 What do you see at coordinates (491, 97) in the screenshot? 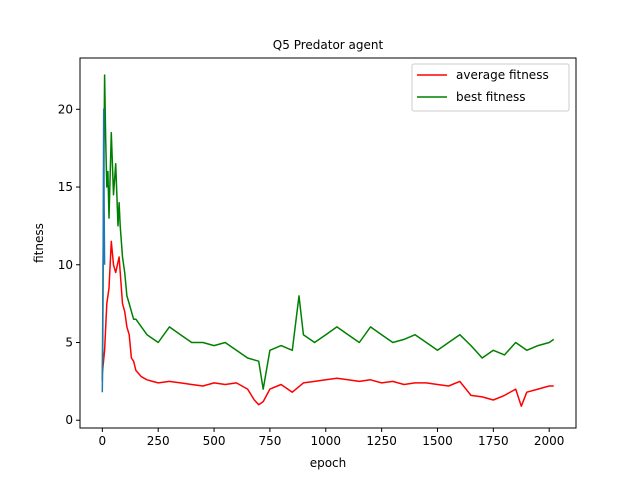
I see `legend-label-best-fitness: best fitness` at bounding box center [491, 97].